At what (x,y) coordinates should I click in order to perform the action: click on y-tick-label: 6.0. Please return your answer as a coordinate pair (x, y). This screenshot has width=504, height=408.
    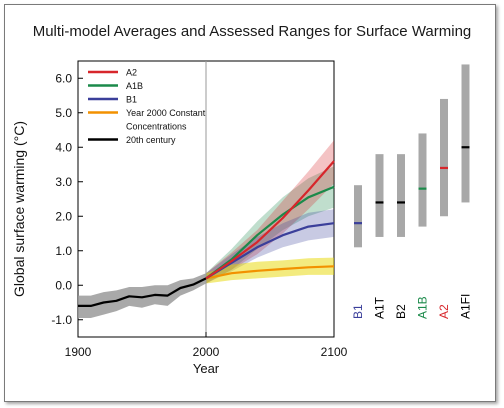
    Looking at the image, I should click on (63, 78).